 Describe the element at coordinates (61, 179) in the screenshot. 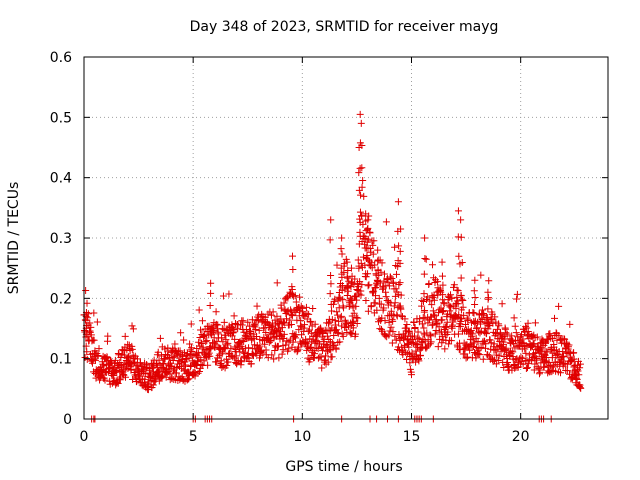

I see `y-tick-label: 0.4` at that location.